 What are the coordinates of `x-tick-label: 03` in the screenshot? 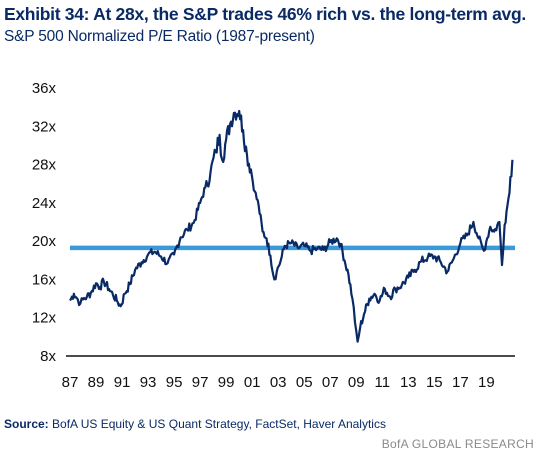 It's located at (278, 382).